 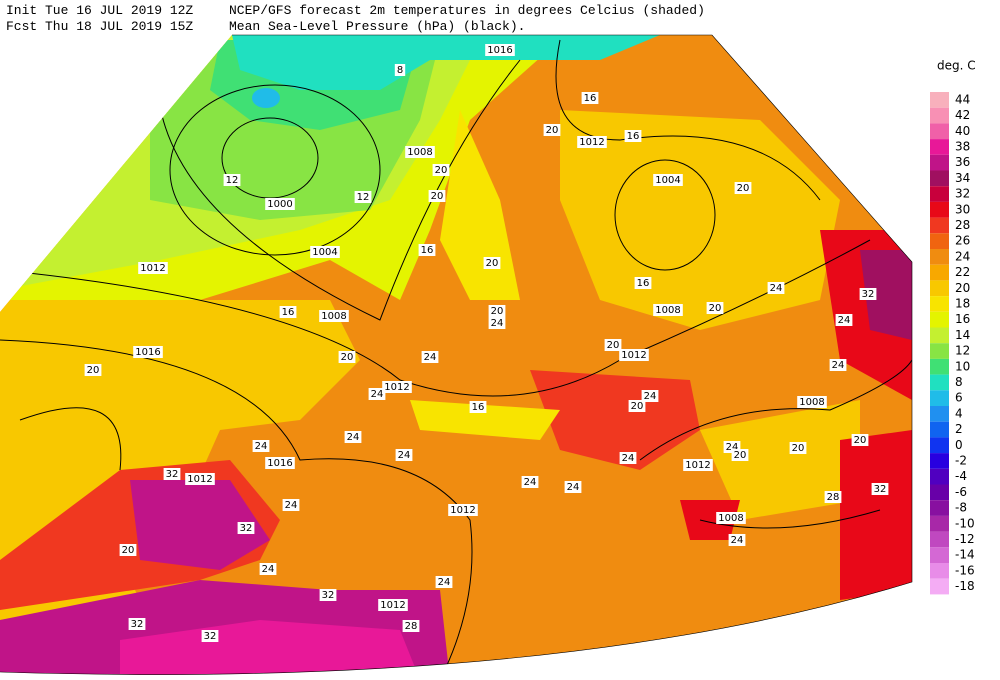 What do you see at coordinates (962, 351) in the screenshot?
I see `colorbar-label: 12` at bounding box center [962, 351].